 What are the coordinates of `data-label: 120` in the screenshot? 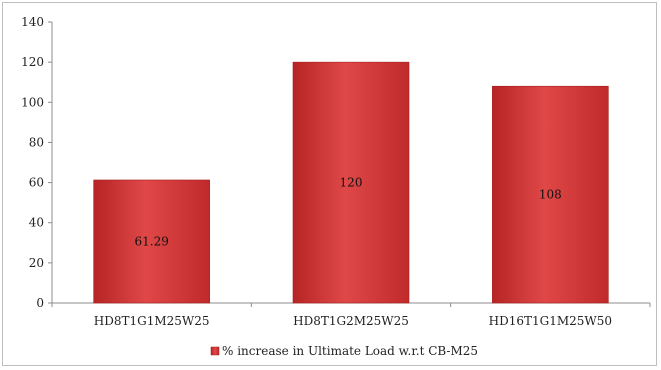 It's located at (351, 183).